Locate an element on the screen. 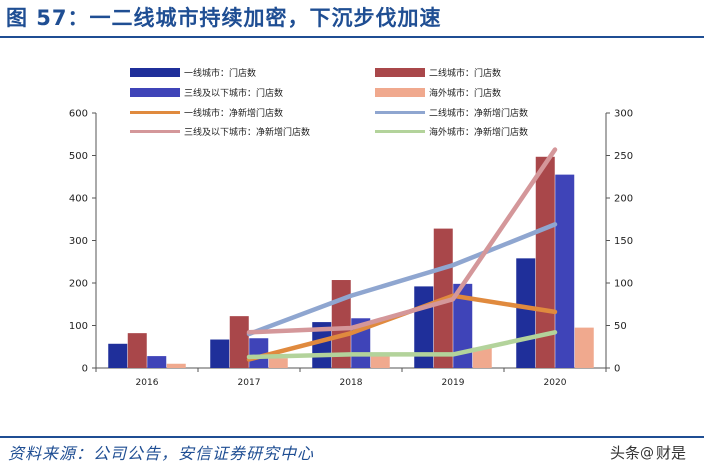  y-right-tick-label: 300 is located at coordinates (623, 114).